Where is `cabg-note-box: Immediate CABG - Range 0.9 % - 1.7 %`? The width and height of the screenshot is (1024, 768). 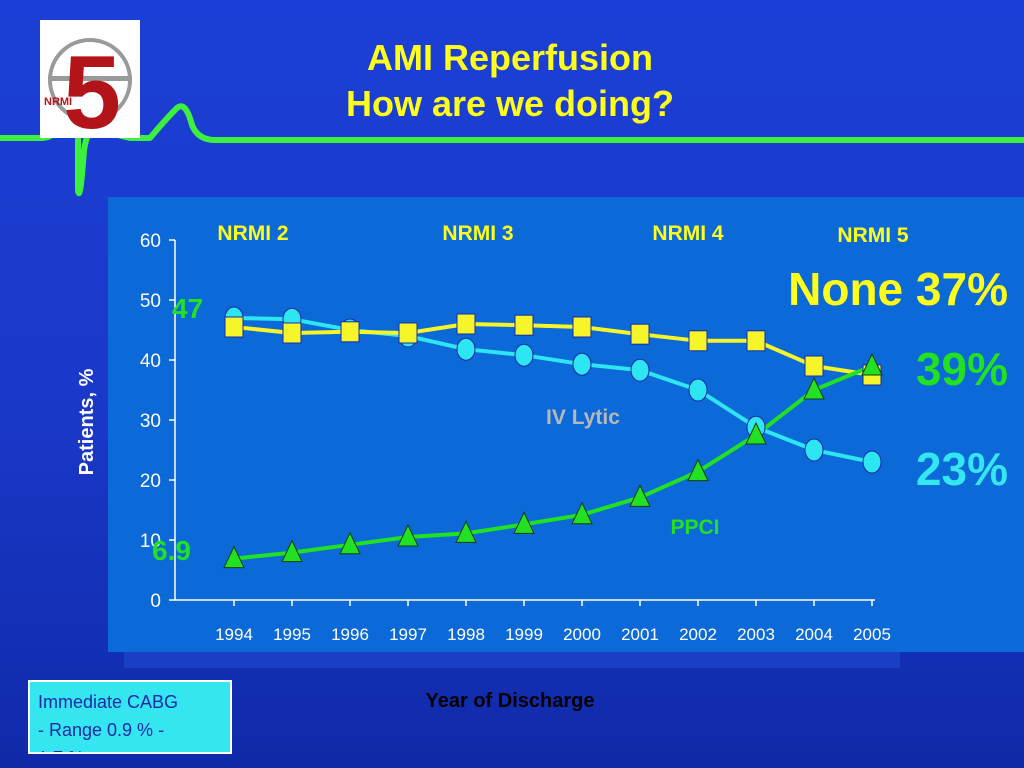 cabg-note-box: Immediate CABG - Range 0.9 % - 1.7 % is located at coordinates (130, 717).